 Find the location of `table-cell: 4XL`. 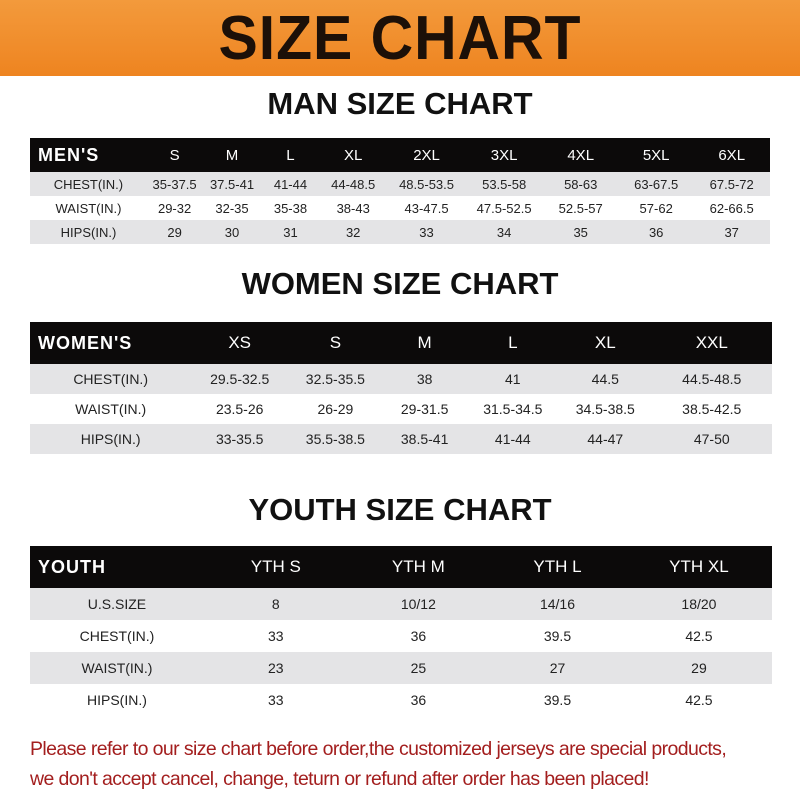

table-cell: 4XL is located at coordinates (580, 155).